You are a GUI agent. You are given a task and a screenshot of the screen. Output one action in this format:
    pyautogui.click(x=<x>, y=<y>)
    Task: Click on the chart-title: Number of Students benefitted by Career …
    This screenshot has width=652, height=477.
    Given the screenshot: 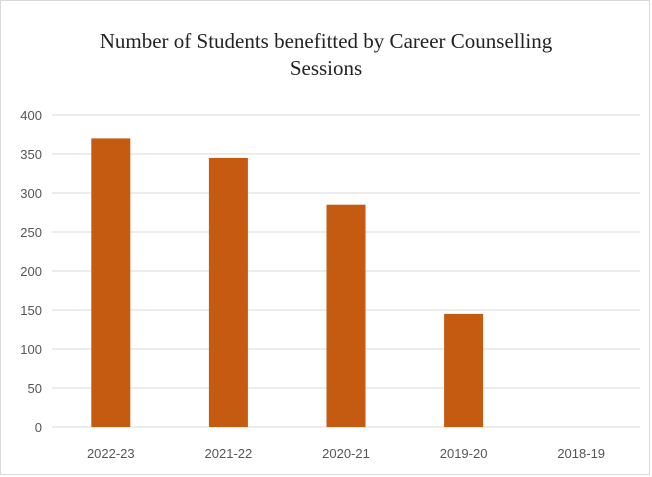 What is the action you would take?
    pyautogui.click(x=326, y=54)
    